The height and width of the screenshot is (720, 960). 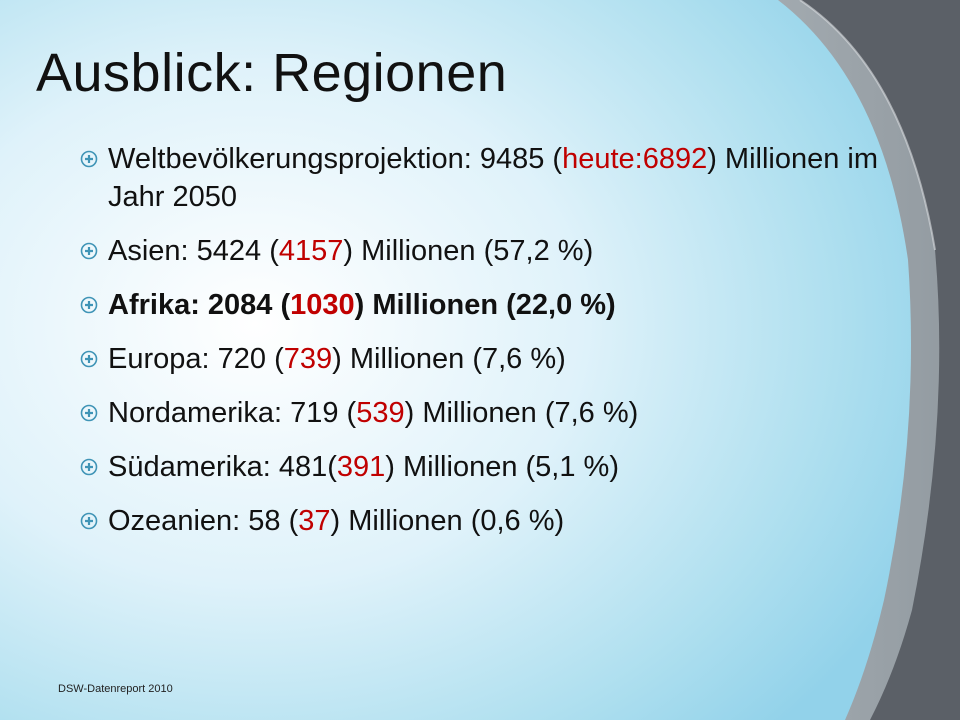 I want to click on bullet-text: ) Millionen (0,6 %), so click(x=447, y=521).